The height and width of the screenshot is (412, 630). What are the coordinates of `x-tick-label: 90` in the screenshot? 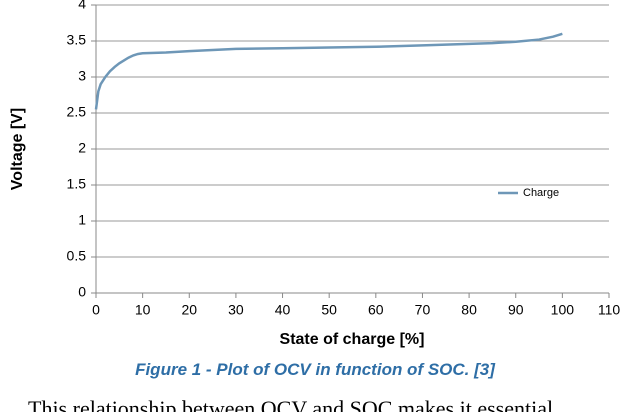 It's located at (516, 310).